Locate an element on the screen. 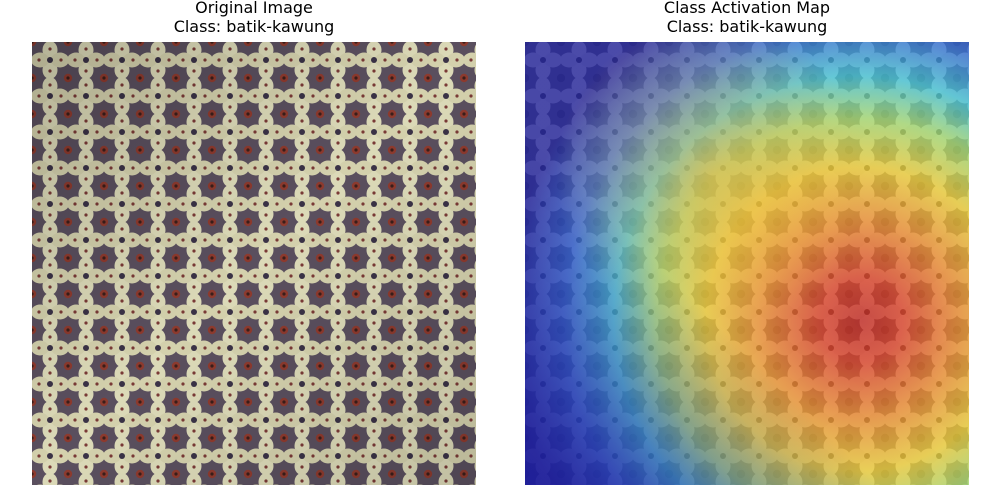 This screenshot has width=1000, height=500. activation-map-class-label: Class: batik-kawung is located at coordinates (747, 26).